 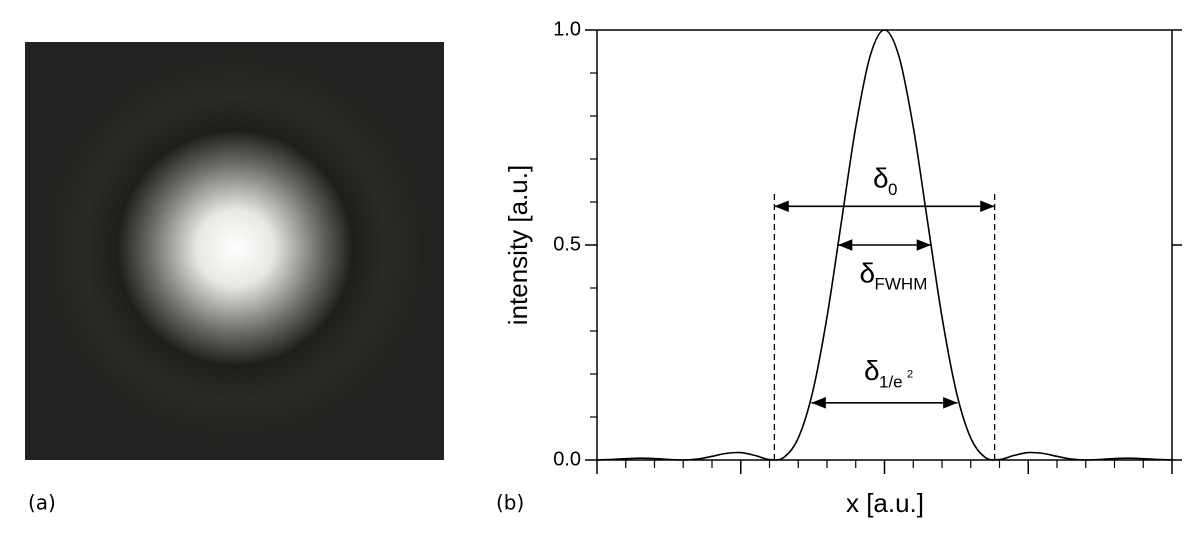 I want to click on panel-label: (b), so click(x=510, y=503).